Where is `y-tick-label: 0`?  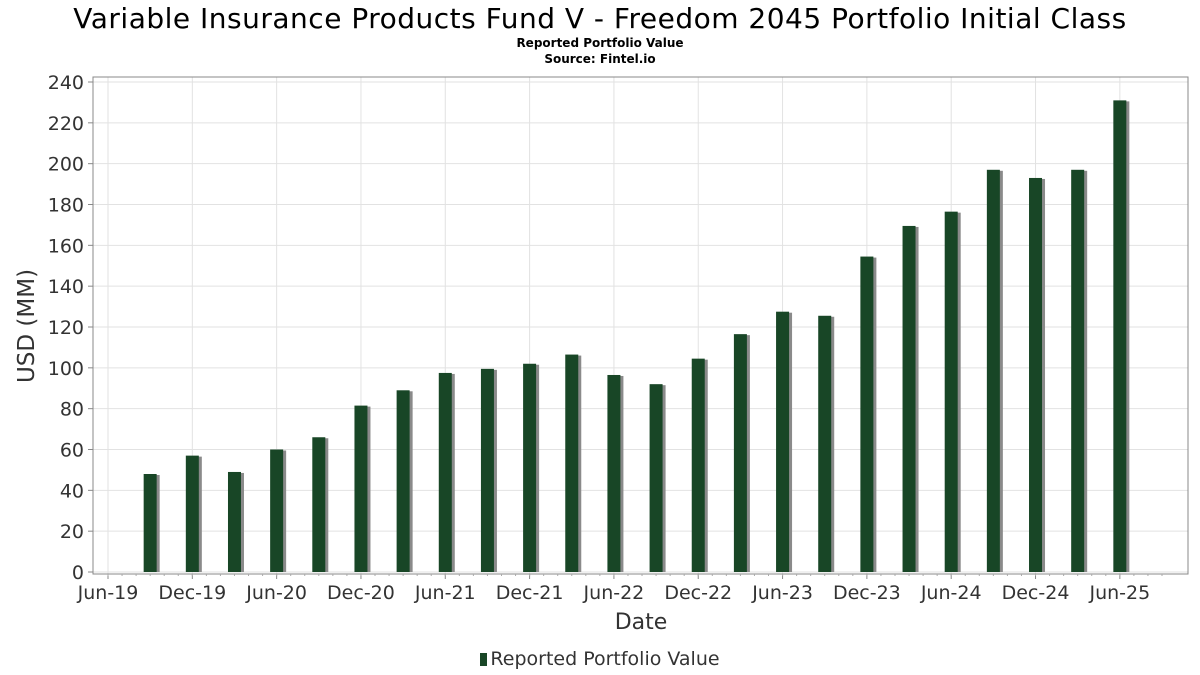 y-tick-label: 0 is located at coordinates (78, 573).